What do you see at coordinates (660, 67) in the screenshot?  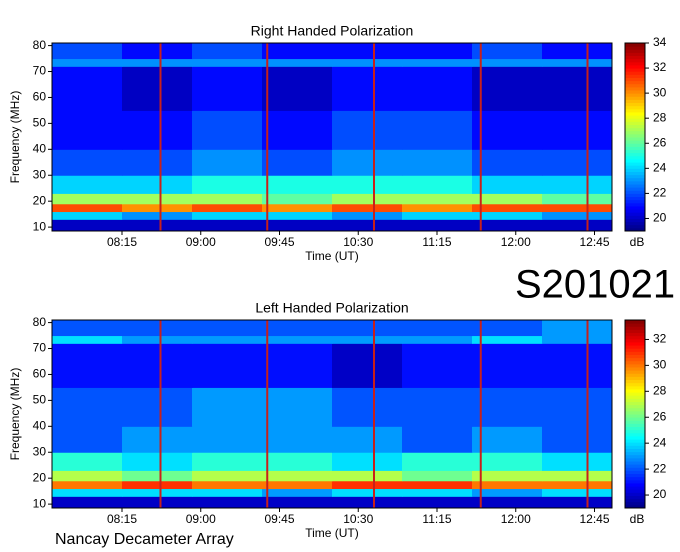 I see `colorbar-tick-label: 32` at bounding box center [660, 67].